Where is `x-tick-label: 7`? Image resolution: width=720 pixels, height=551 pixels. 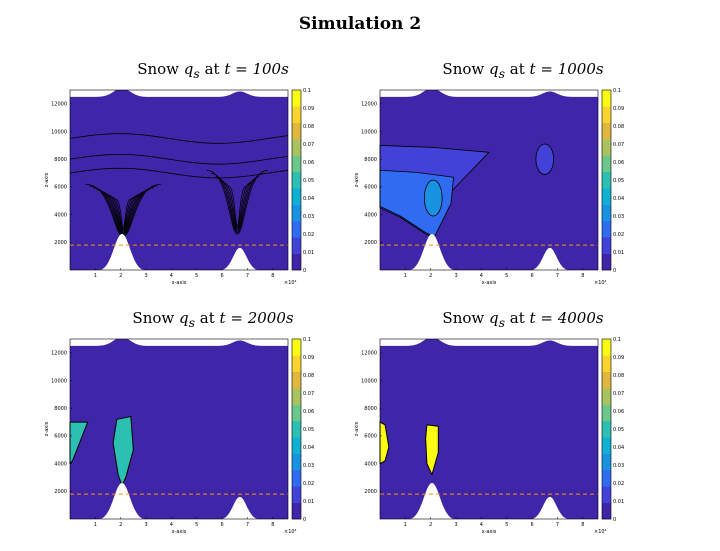 x-tick-label: 7 is located at coordinates (247, 276).